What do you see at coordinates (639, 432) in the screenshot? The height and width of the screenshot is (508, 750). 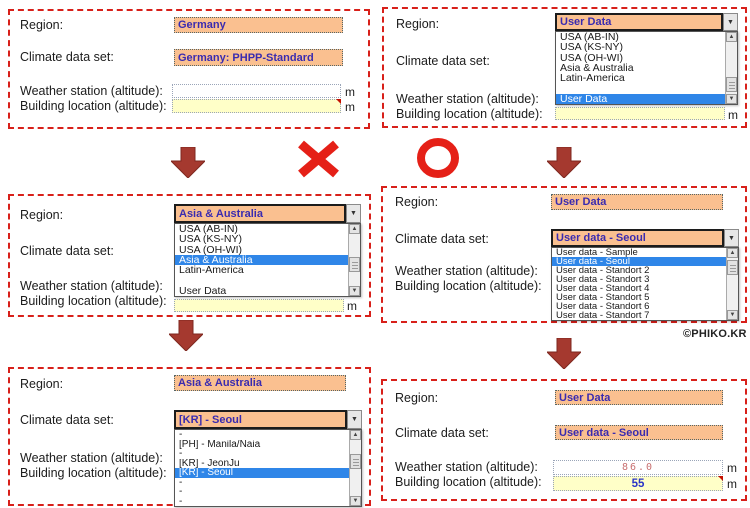 I see `climate-field: User data - Seoul` at bounding box center [639, 432].